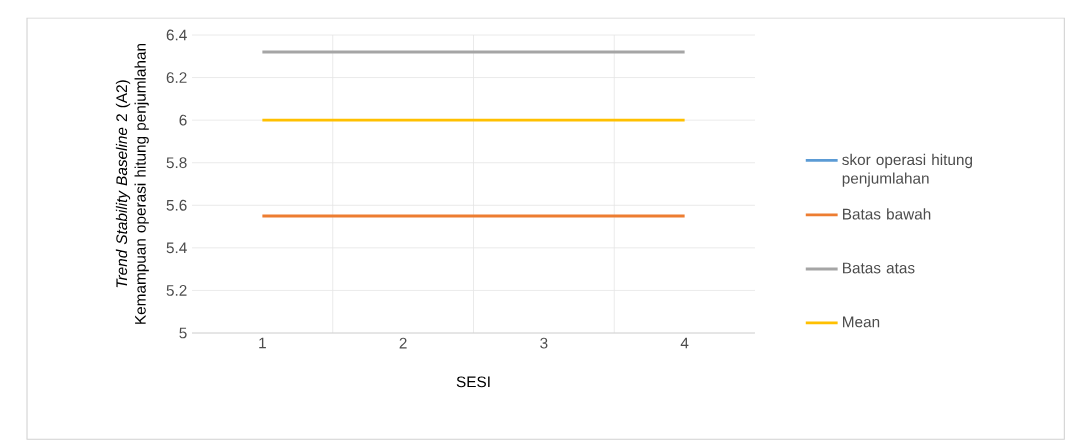 The image size is (1065, 440). What do you see at coordinates (176, 290) in the screenshot?
I see `y-tick-label: 5.2` at bounding box center [176, 290].